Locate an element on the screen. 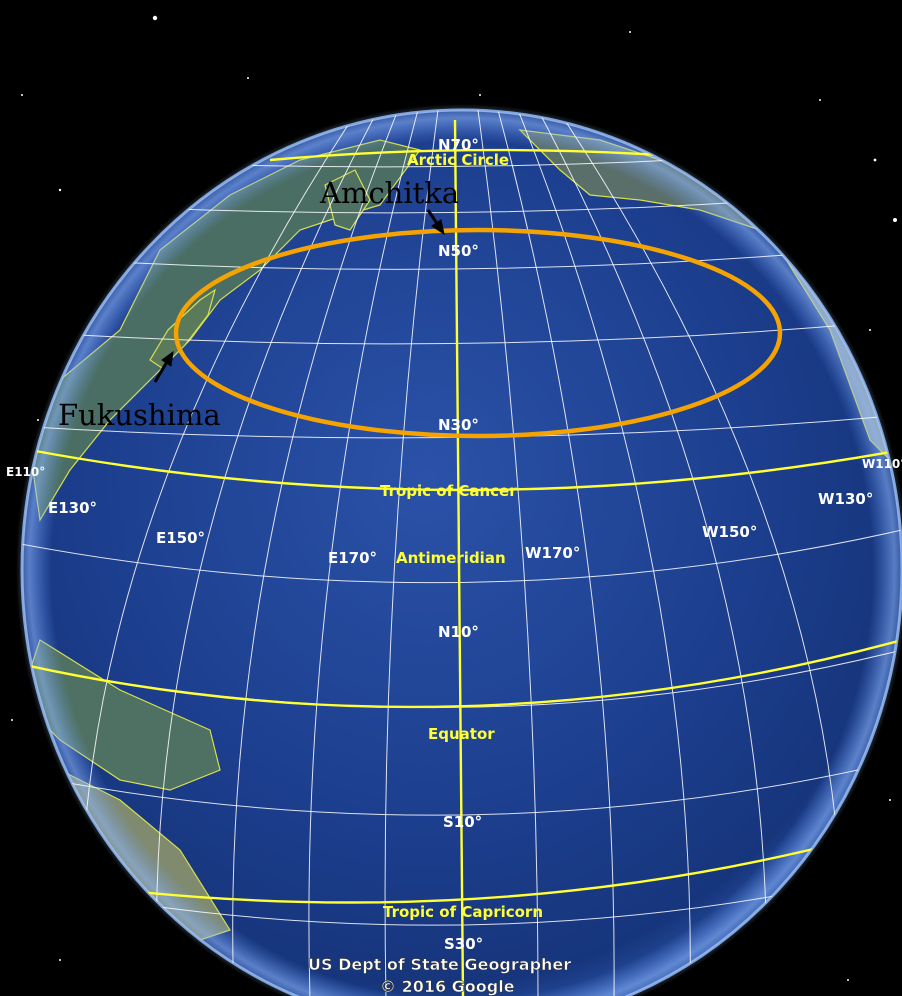 This screenshot has width=902, height=996. fukushima-arrow-icon is located at coordinates (163, 366).